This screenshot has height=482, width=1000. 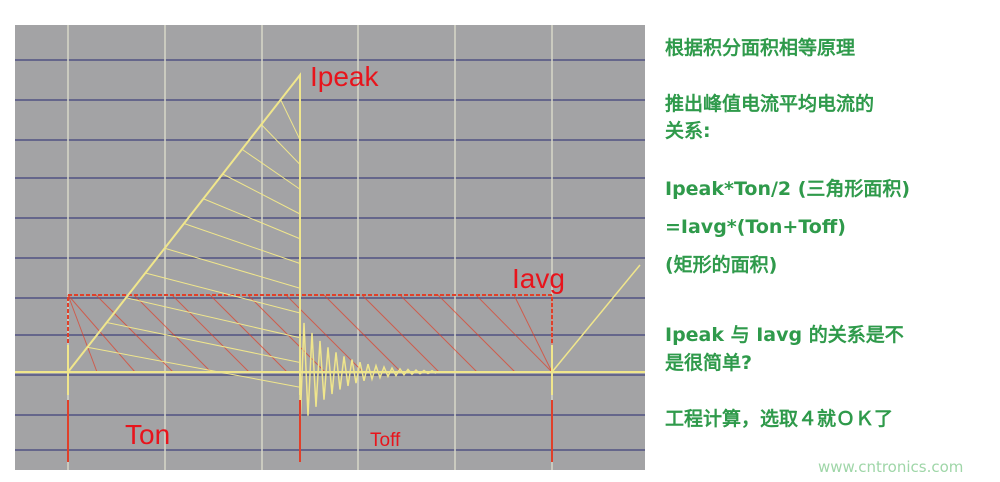 What do you see at coordinates (708, 362) in the screenshot?
I see `text-line: 是很简单?` at bounding box center [708, 362].